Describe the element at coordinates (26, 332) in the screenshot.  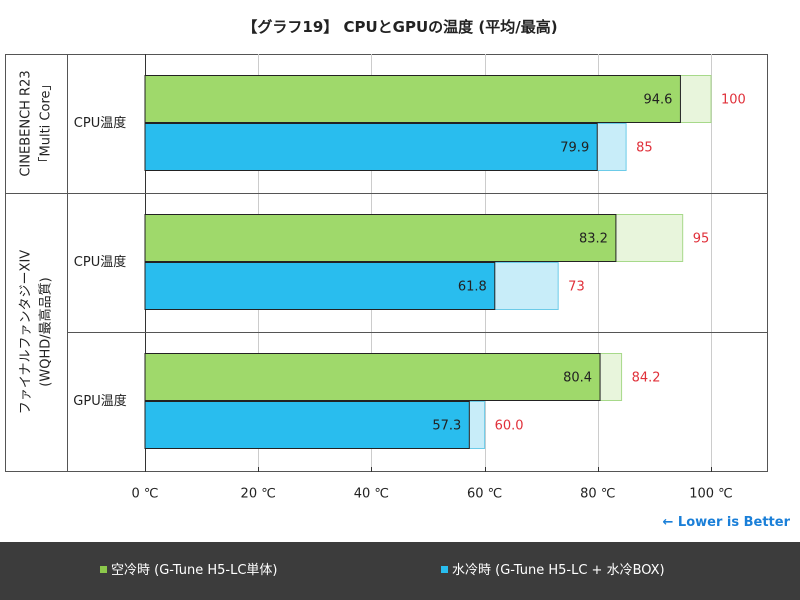
I see `group-label: ファイナルファンタジーXIV` at that location.